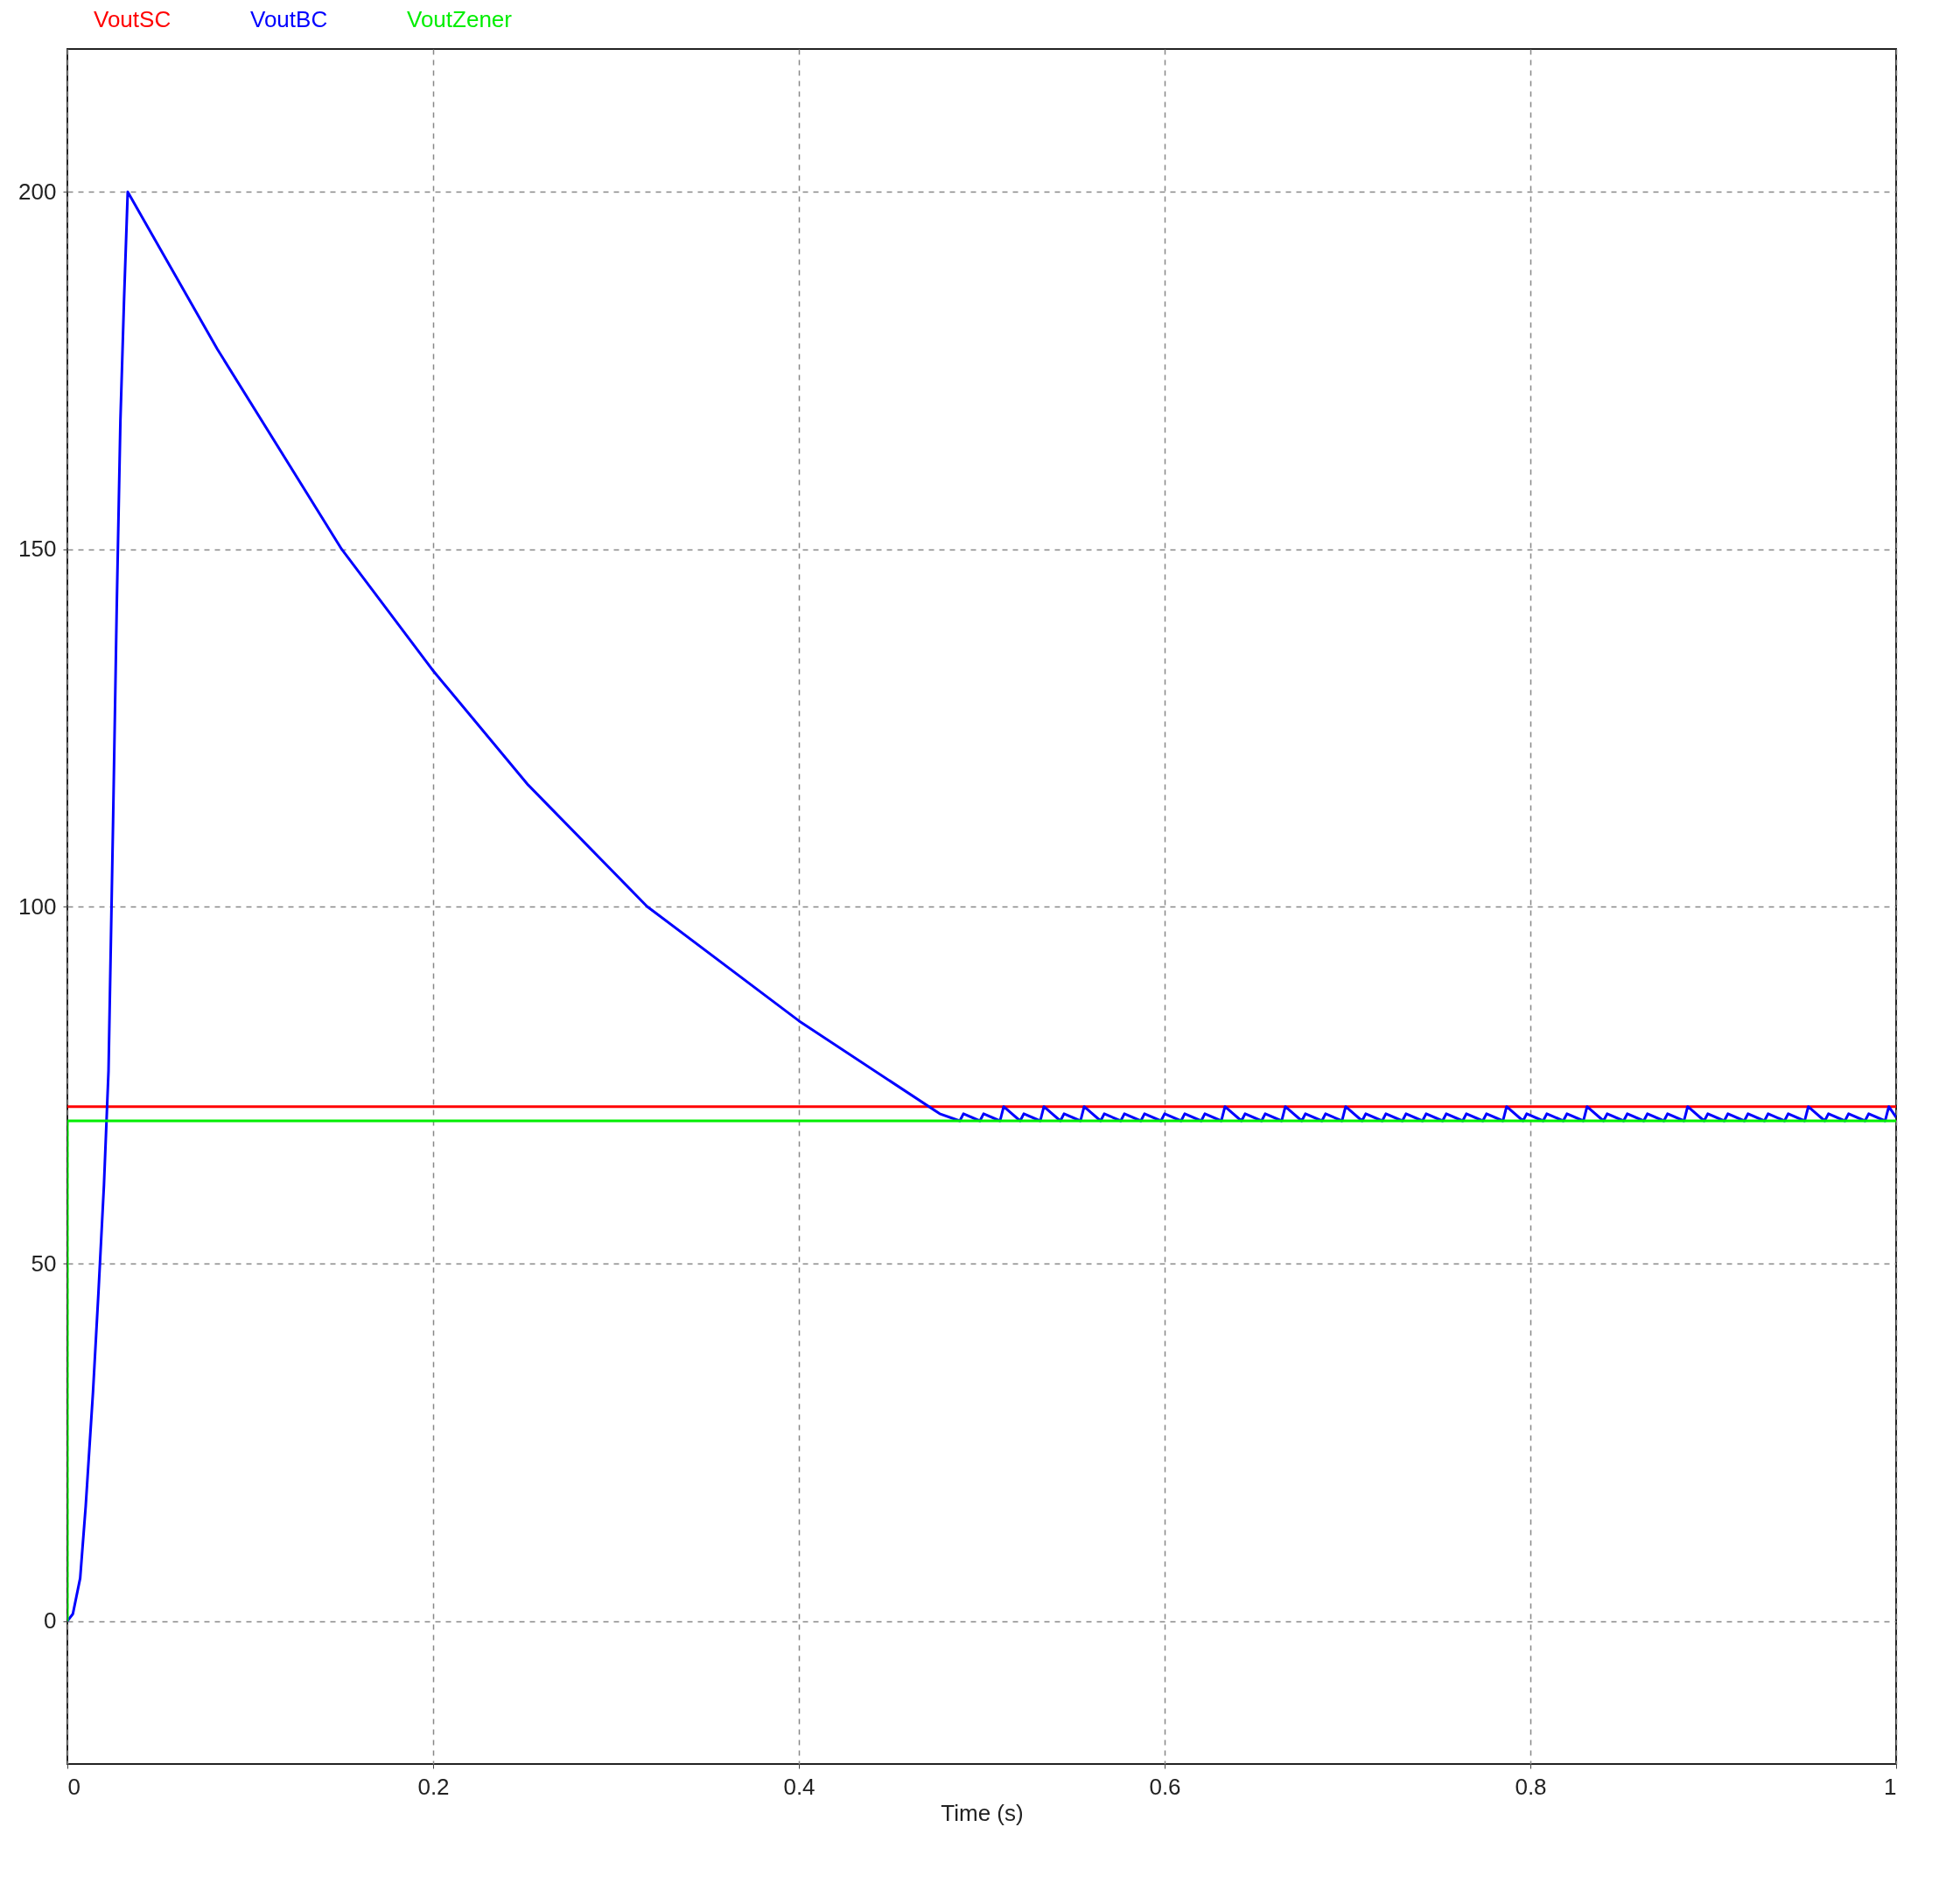 This screenshot has height=1883, width=1960. Describe the element at coordinates (460, 19) in the screenshot. I see `text: VoutZener` at that location.